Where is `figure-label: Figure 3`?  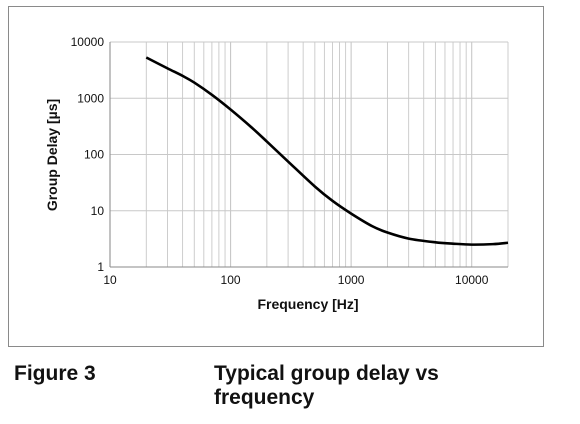
figure-label: Figure 3 is located at coordinates (55, 373).